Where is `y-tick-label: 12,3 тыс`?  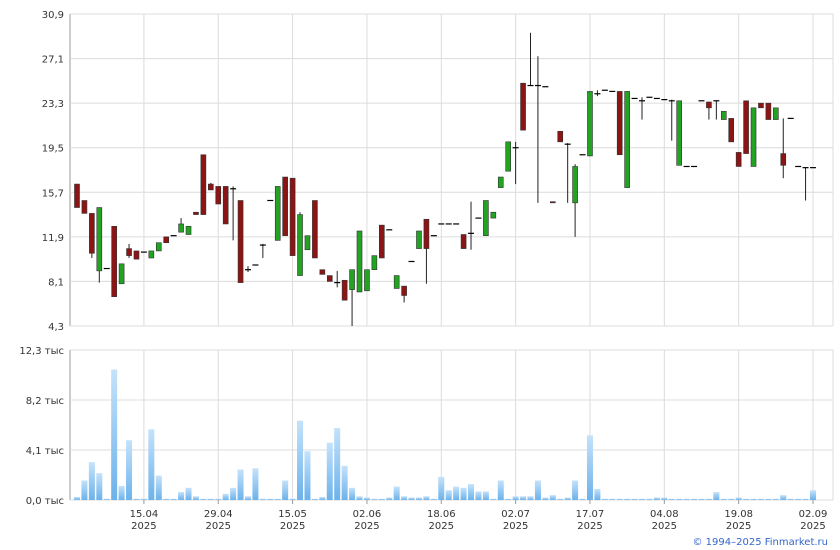
y-tick-label: 12,3 тыс is located at coordinates (41, 351).